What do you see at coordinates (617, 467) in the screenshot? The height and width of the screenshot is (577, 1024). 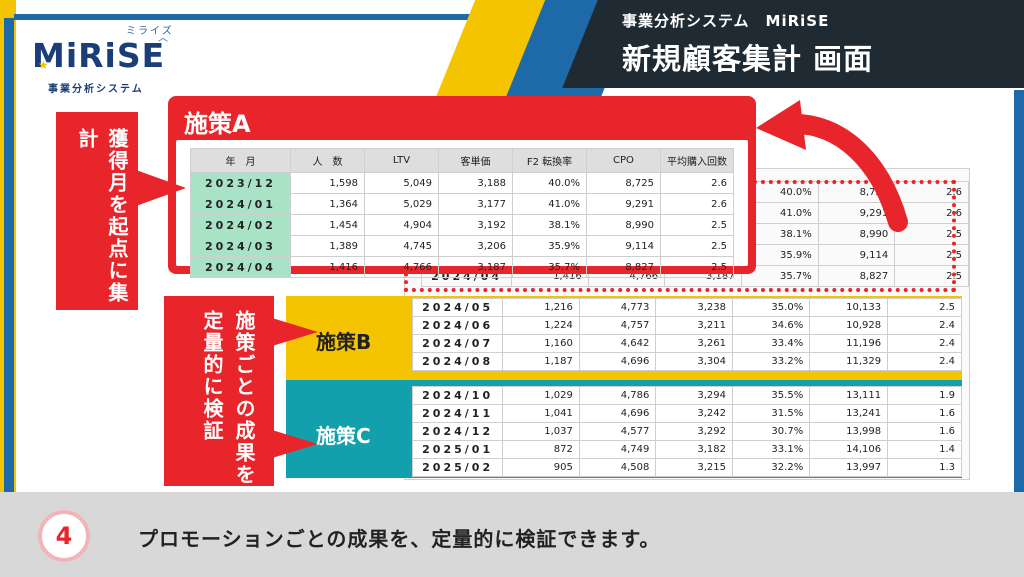 I see `table-cell: 4,508` at bounding box center [617, 467].